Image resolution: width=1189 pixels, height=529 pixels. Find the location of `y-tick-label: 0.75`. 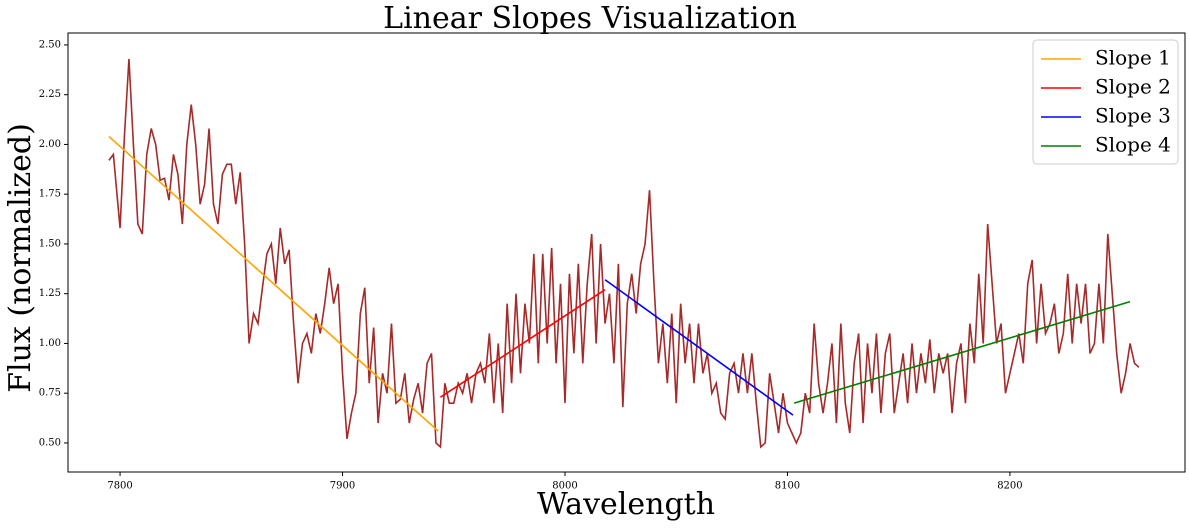

y-tick-label: 0.75 is located at coordinates (50, 393).